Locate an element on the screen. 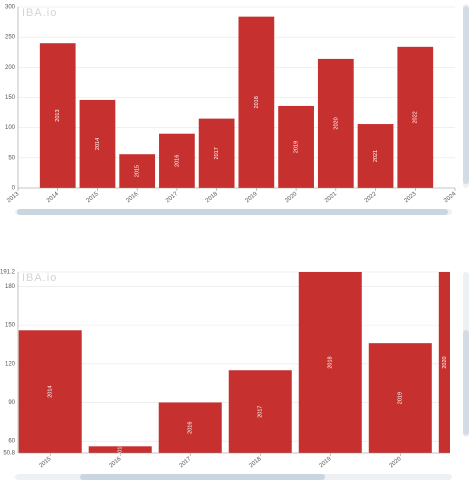 This screenshot has width=474, height=484. y-tick-label: 250 is located at coordinates (10, 38).